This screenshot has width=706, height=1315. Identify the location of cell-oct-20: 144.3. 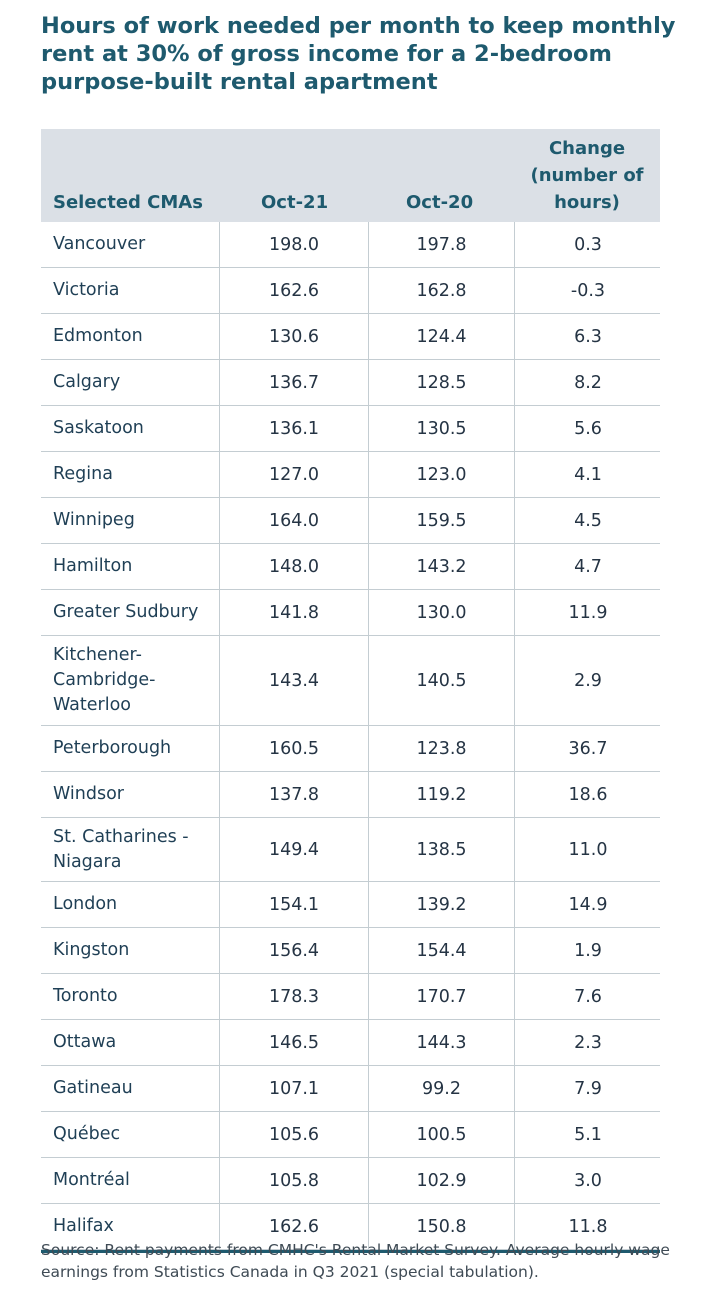
(441, 1042).